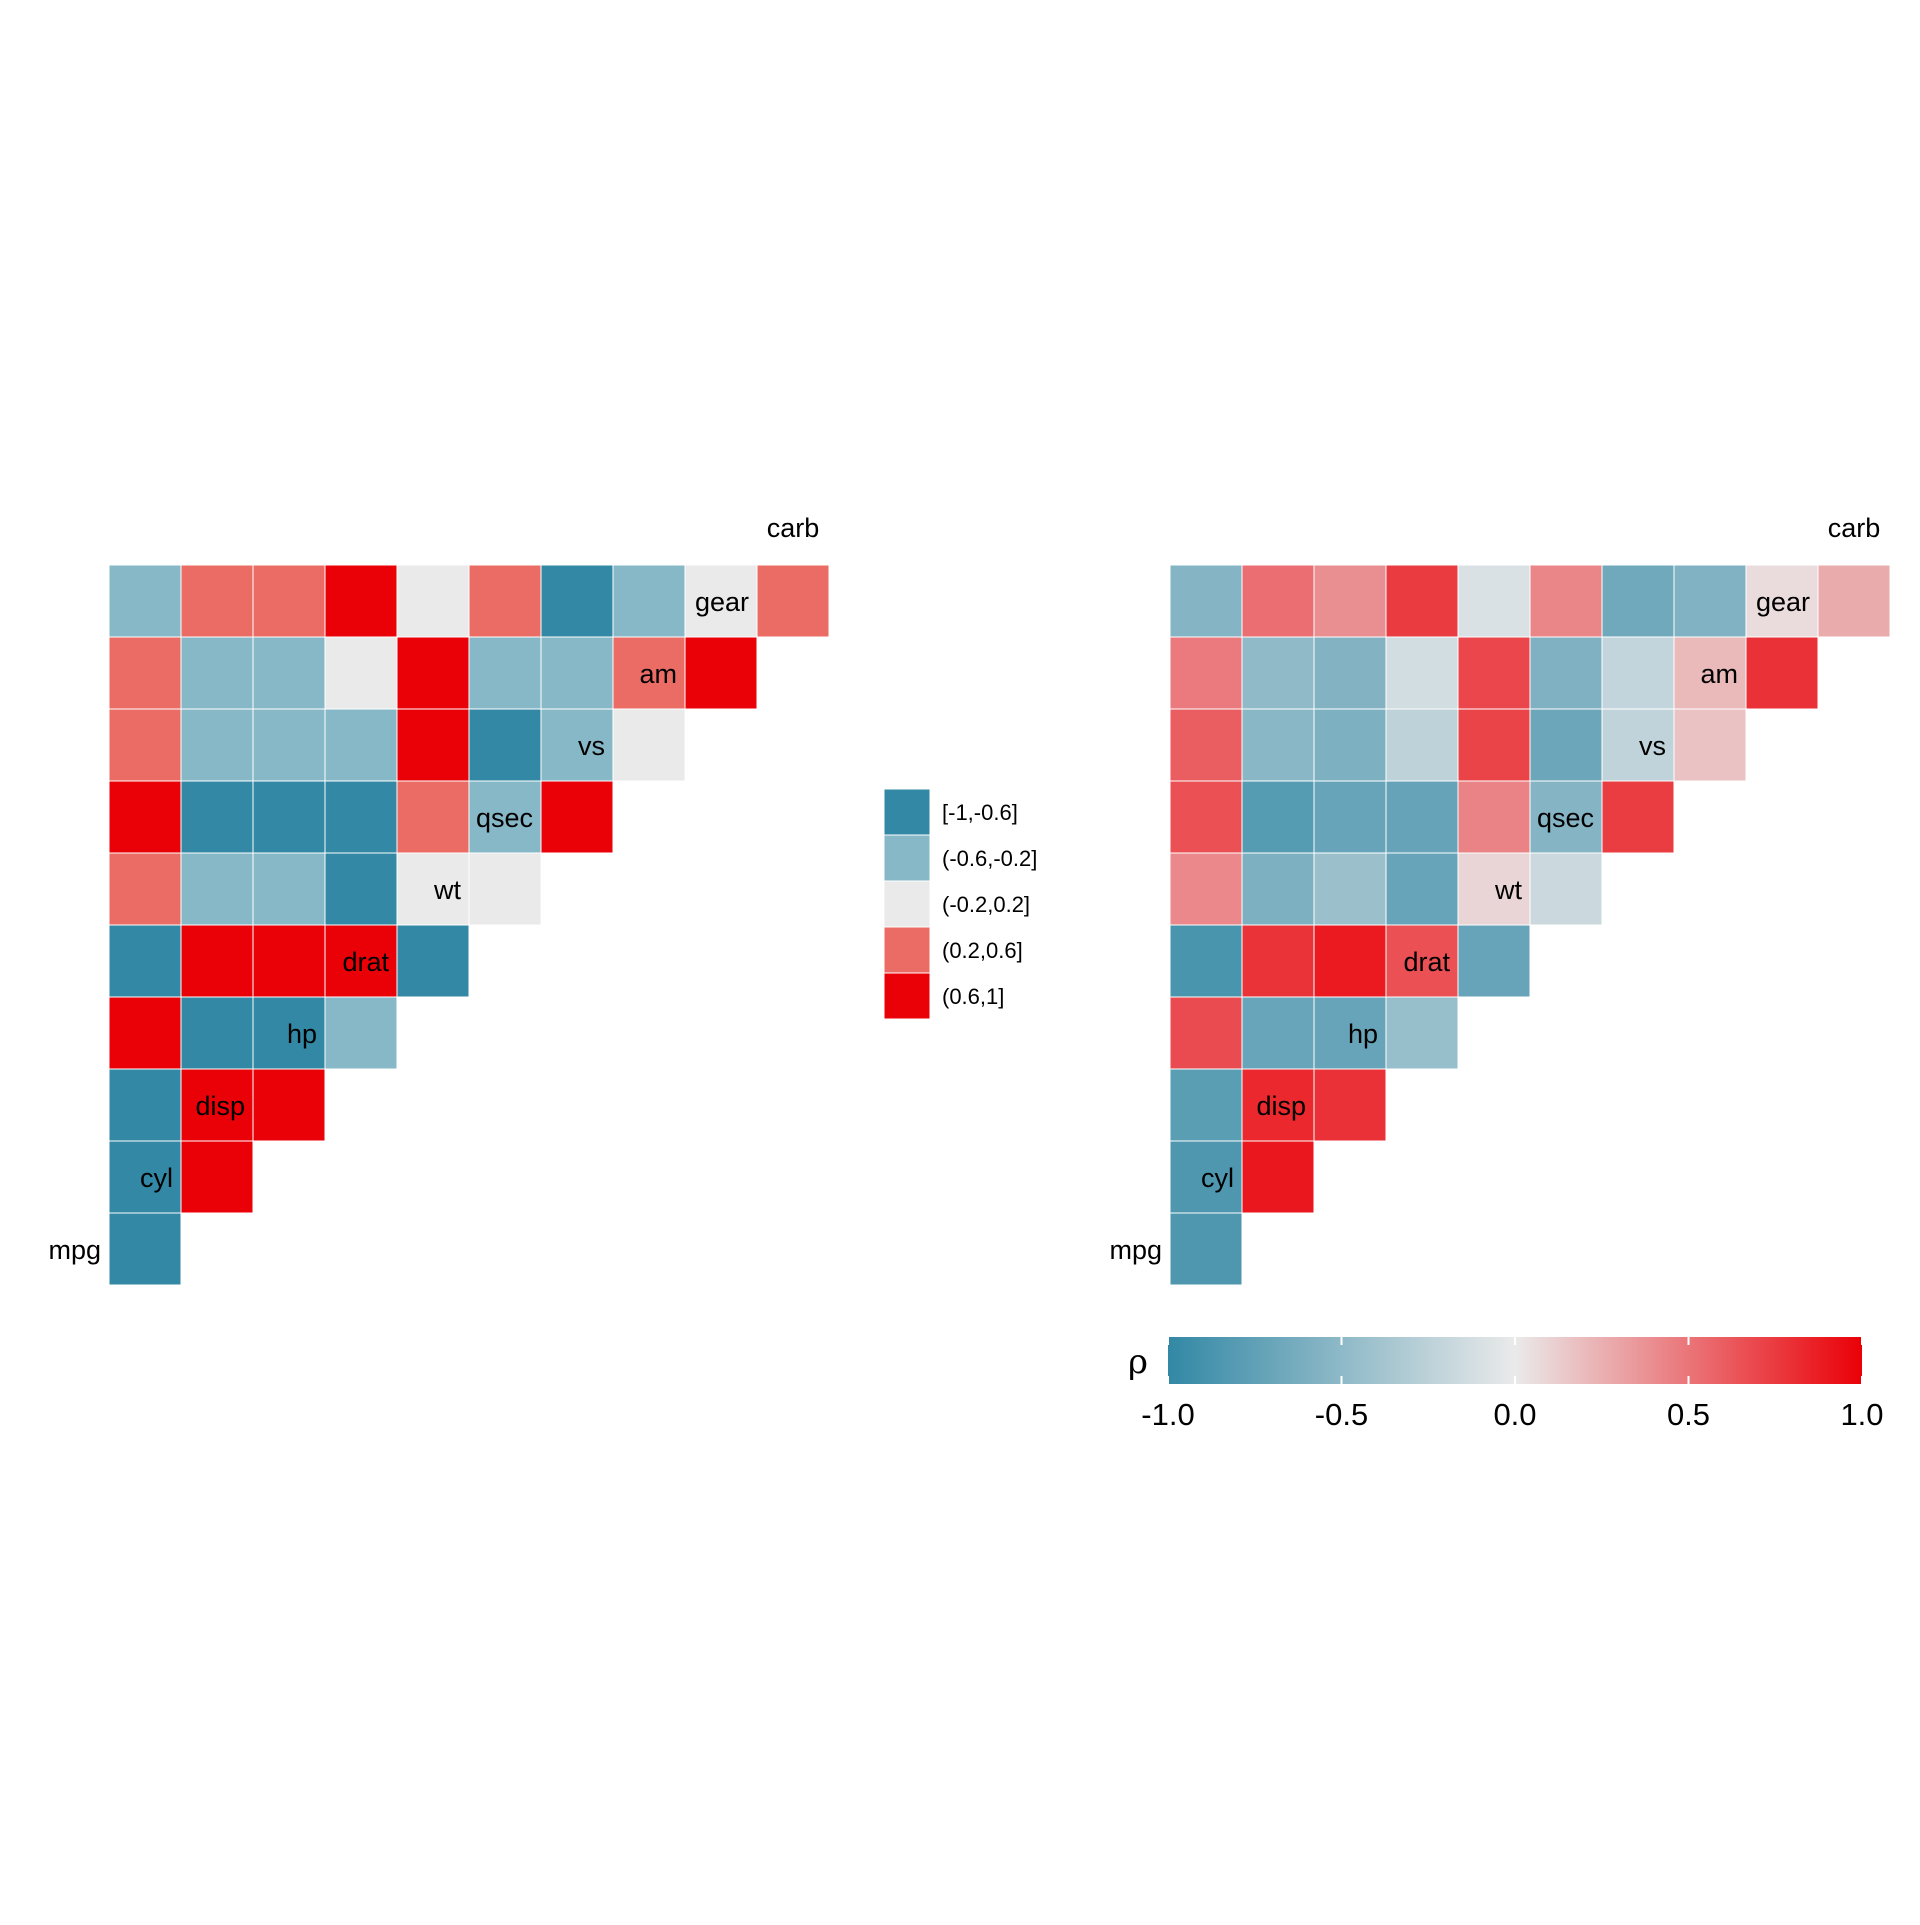 This screenshot has height=1925, width=1920. What do you see at coordinates (156, 1178) in the screenshot?
I see `binned-label-cyl: cyl` at bounding box center [156, 1178].